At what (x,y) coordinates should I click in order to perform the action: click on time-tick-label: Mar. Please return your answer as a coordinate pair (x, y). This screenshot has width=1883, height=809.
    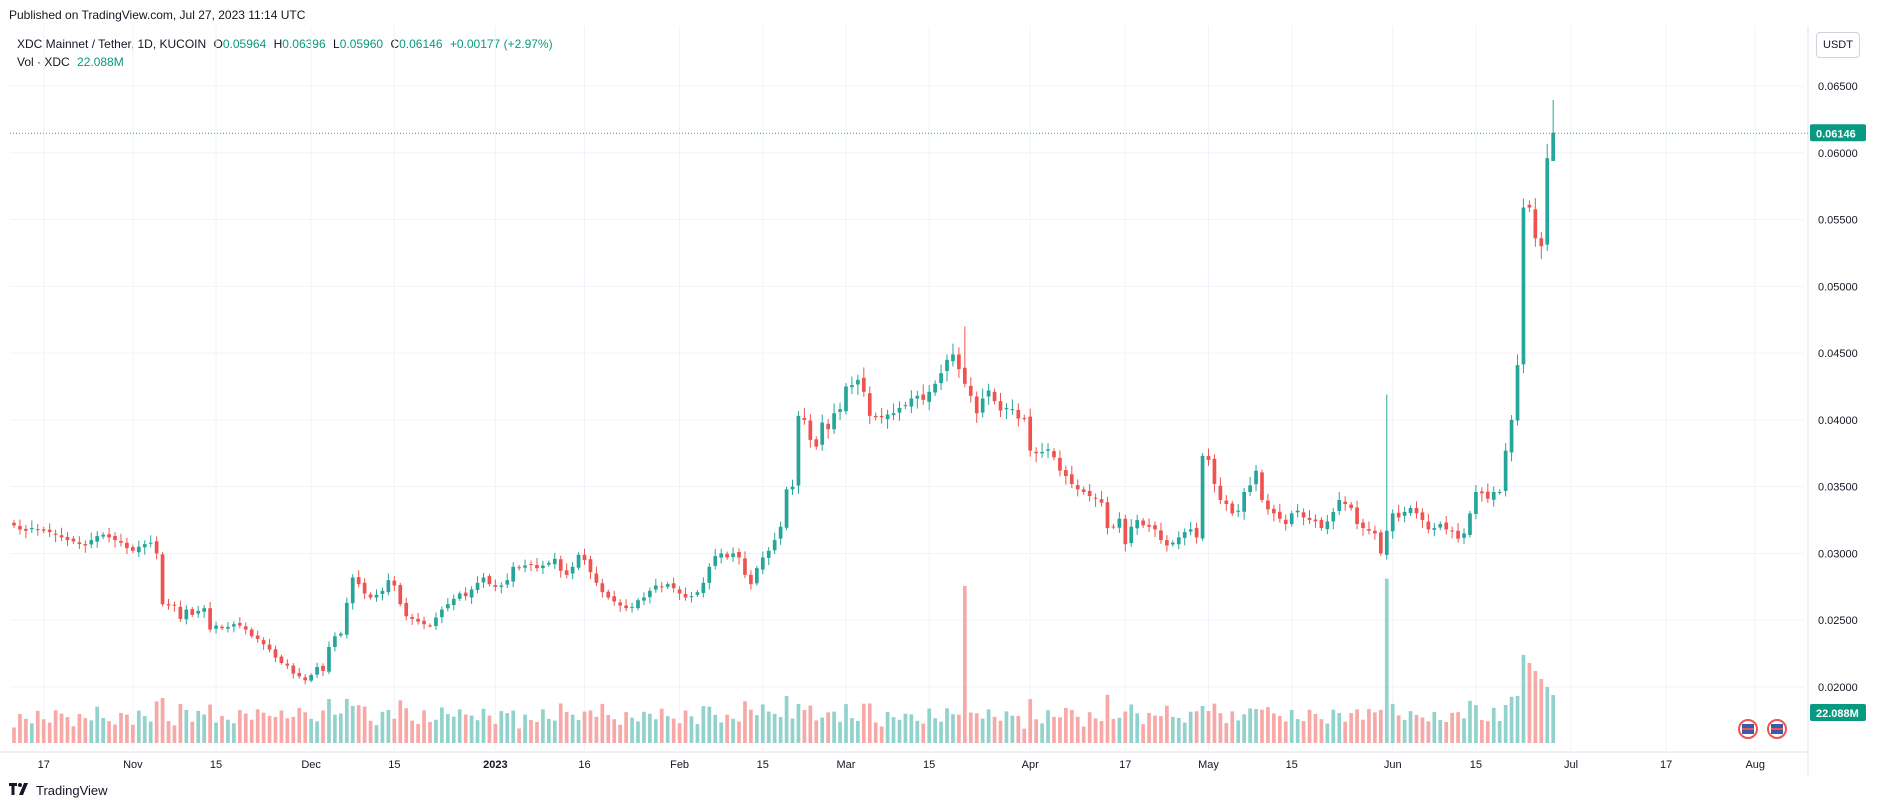
    Looking at the image, I should click on (846, 765).